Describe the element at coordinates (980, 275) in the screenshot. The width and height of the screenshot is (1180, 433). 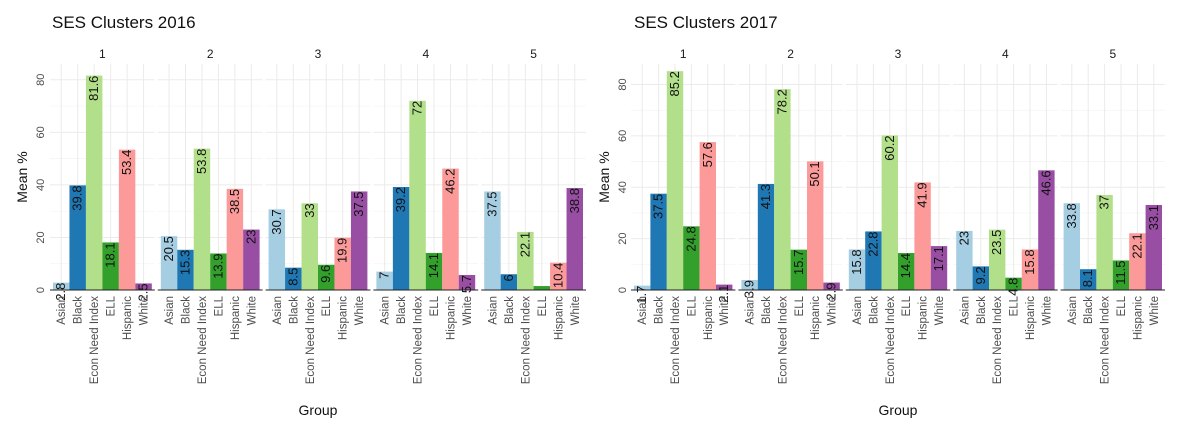
I see `bar-data-label: 9.2` at that location.